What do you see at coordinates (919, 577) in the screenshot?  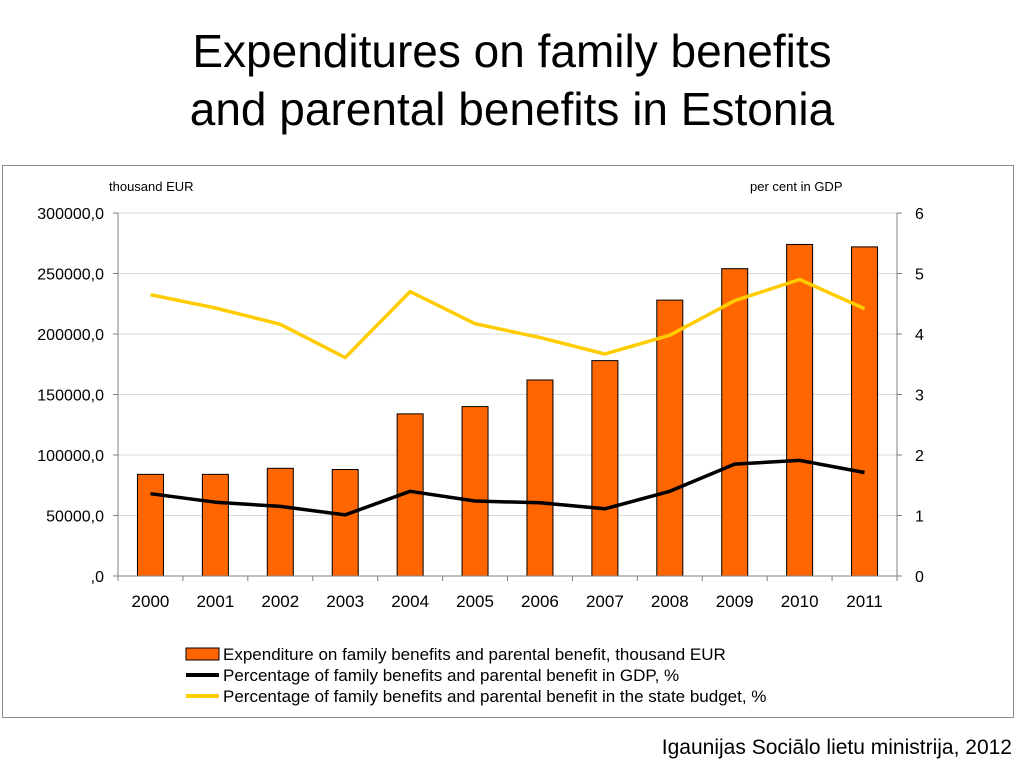 I see `y-right-tick-label: 0` at bounding box center [919, 577].